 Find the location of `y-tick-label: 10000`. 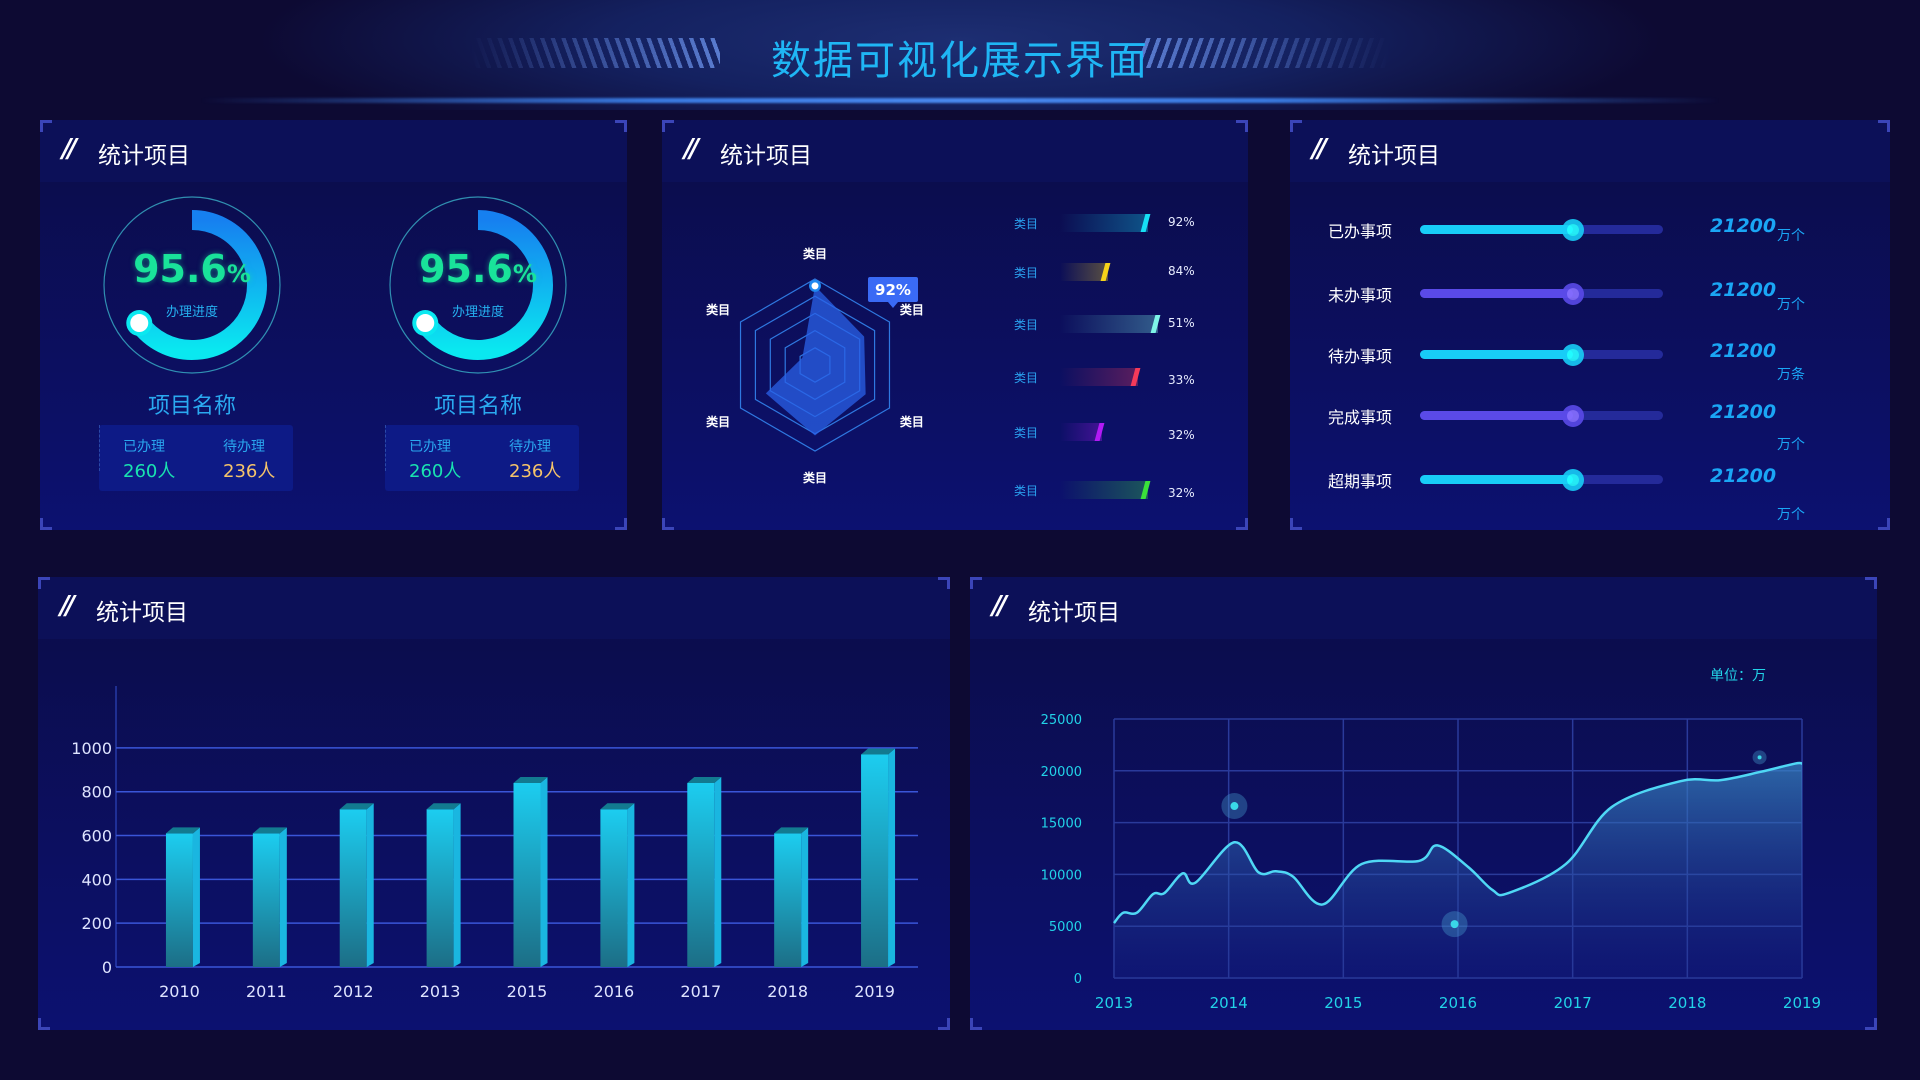

y-tick-label: 10000 is located at coordinates (1061, 875).